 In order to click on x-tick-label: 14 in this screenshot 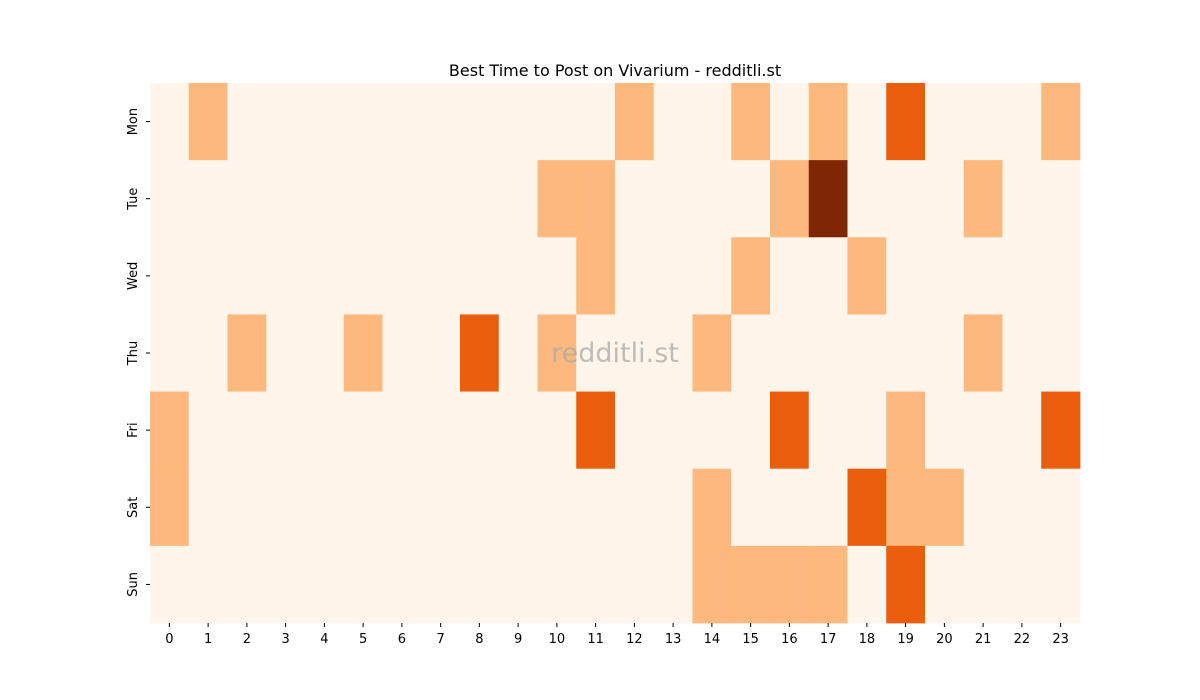, I will do `click(712, 639)`.